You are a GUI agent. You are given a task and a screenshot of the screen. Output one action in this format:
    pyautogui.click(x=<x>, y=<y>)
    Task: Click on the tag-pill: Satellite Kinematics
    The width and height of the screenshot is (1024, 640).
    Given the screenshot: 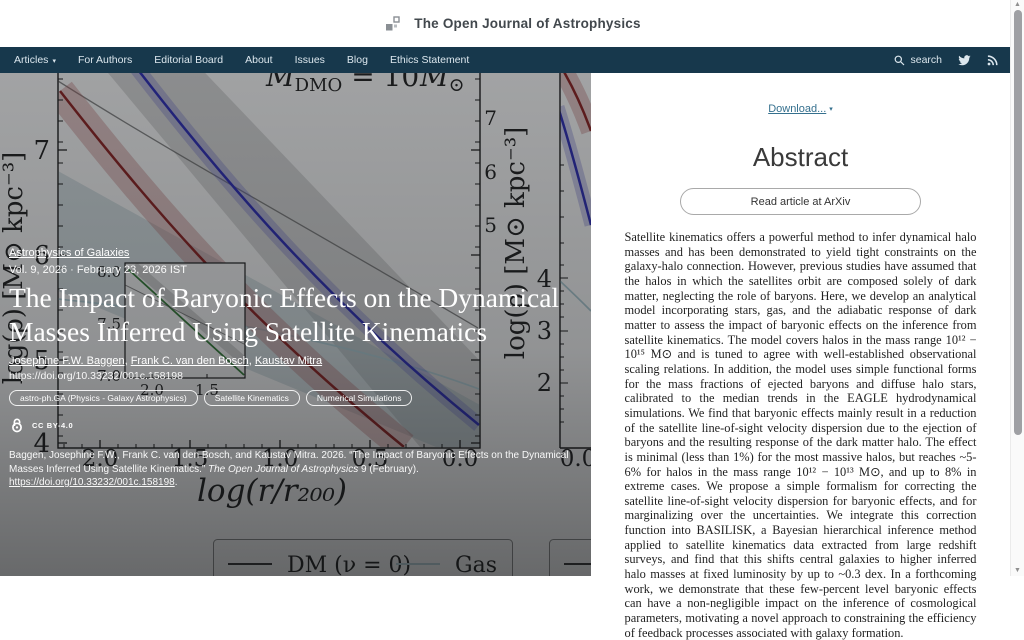 What is the action you would take?
    pyautogui.click(x=251, y=398)
    